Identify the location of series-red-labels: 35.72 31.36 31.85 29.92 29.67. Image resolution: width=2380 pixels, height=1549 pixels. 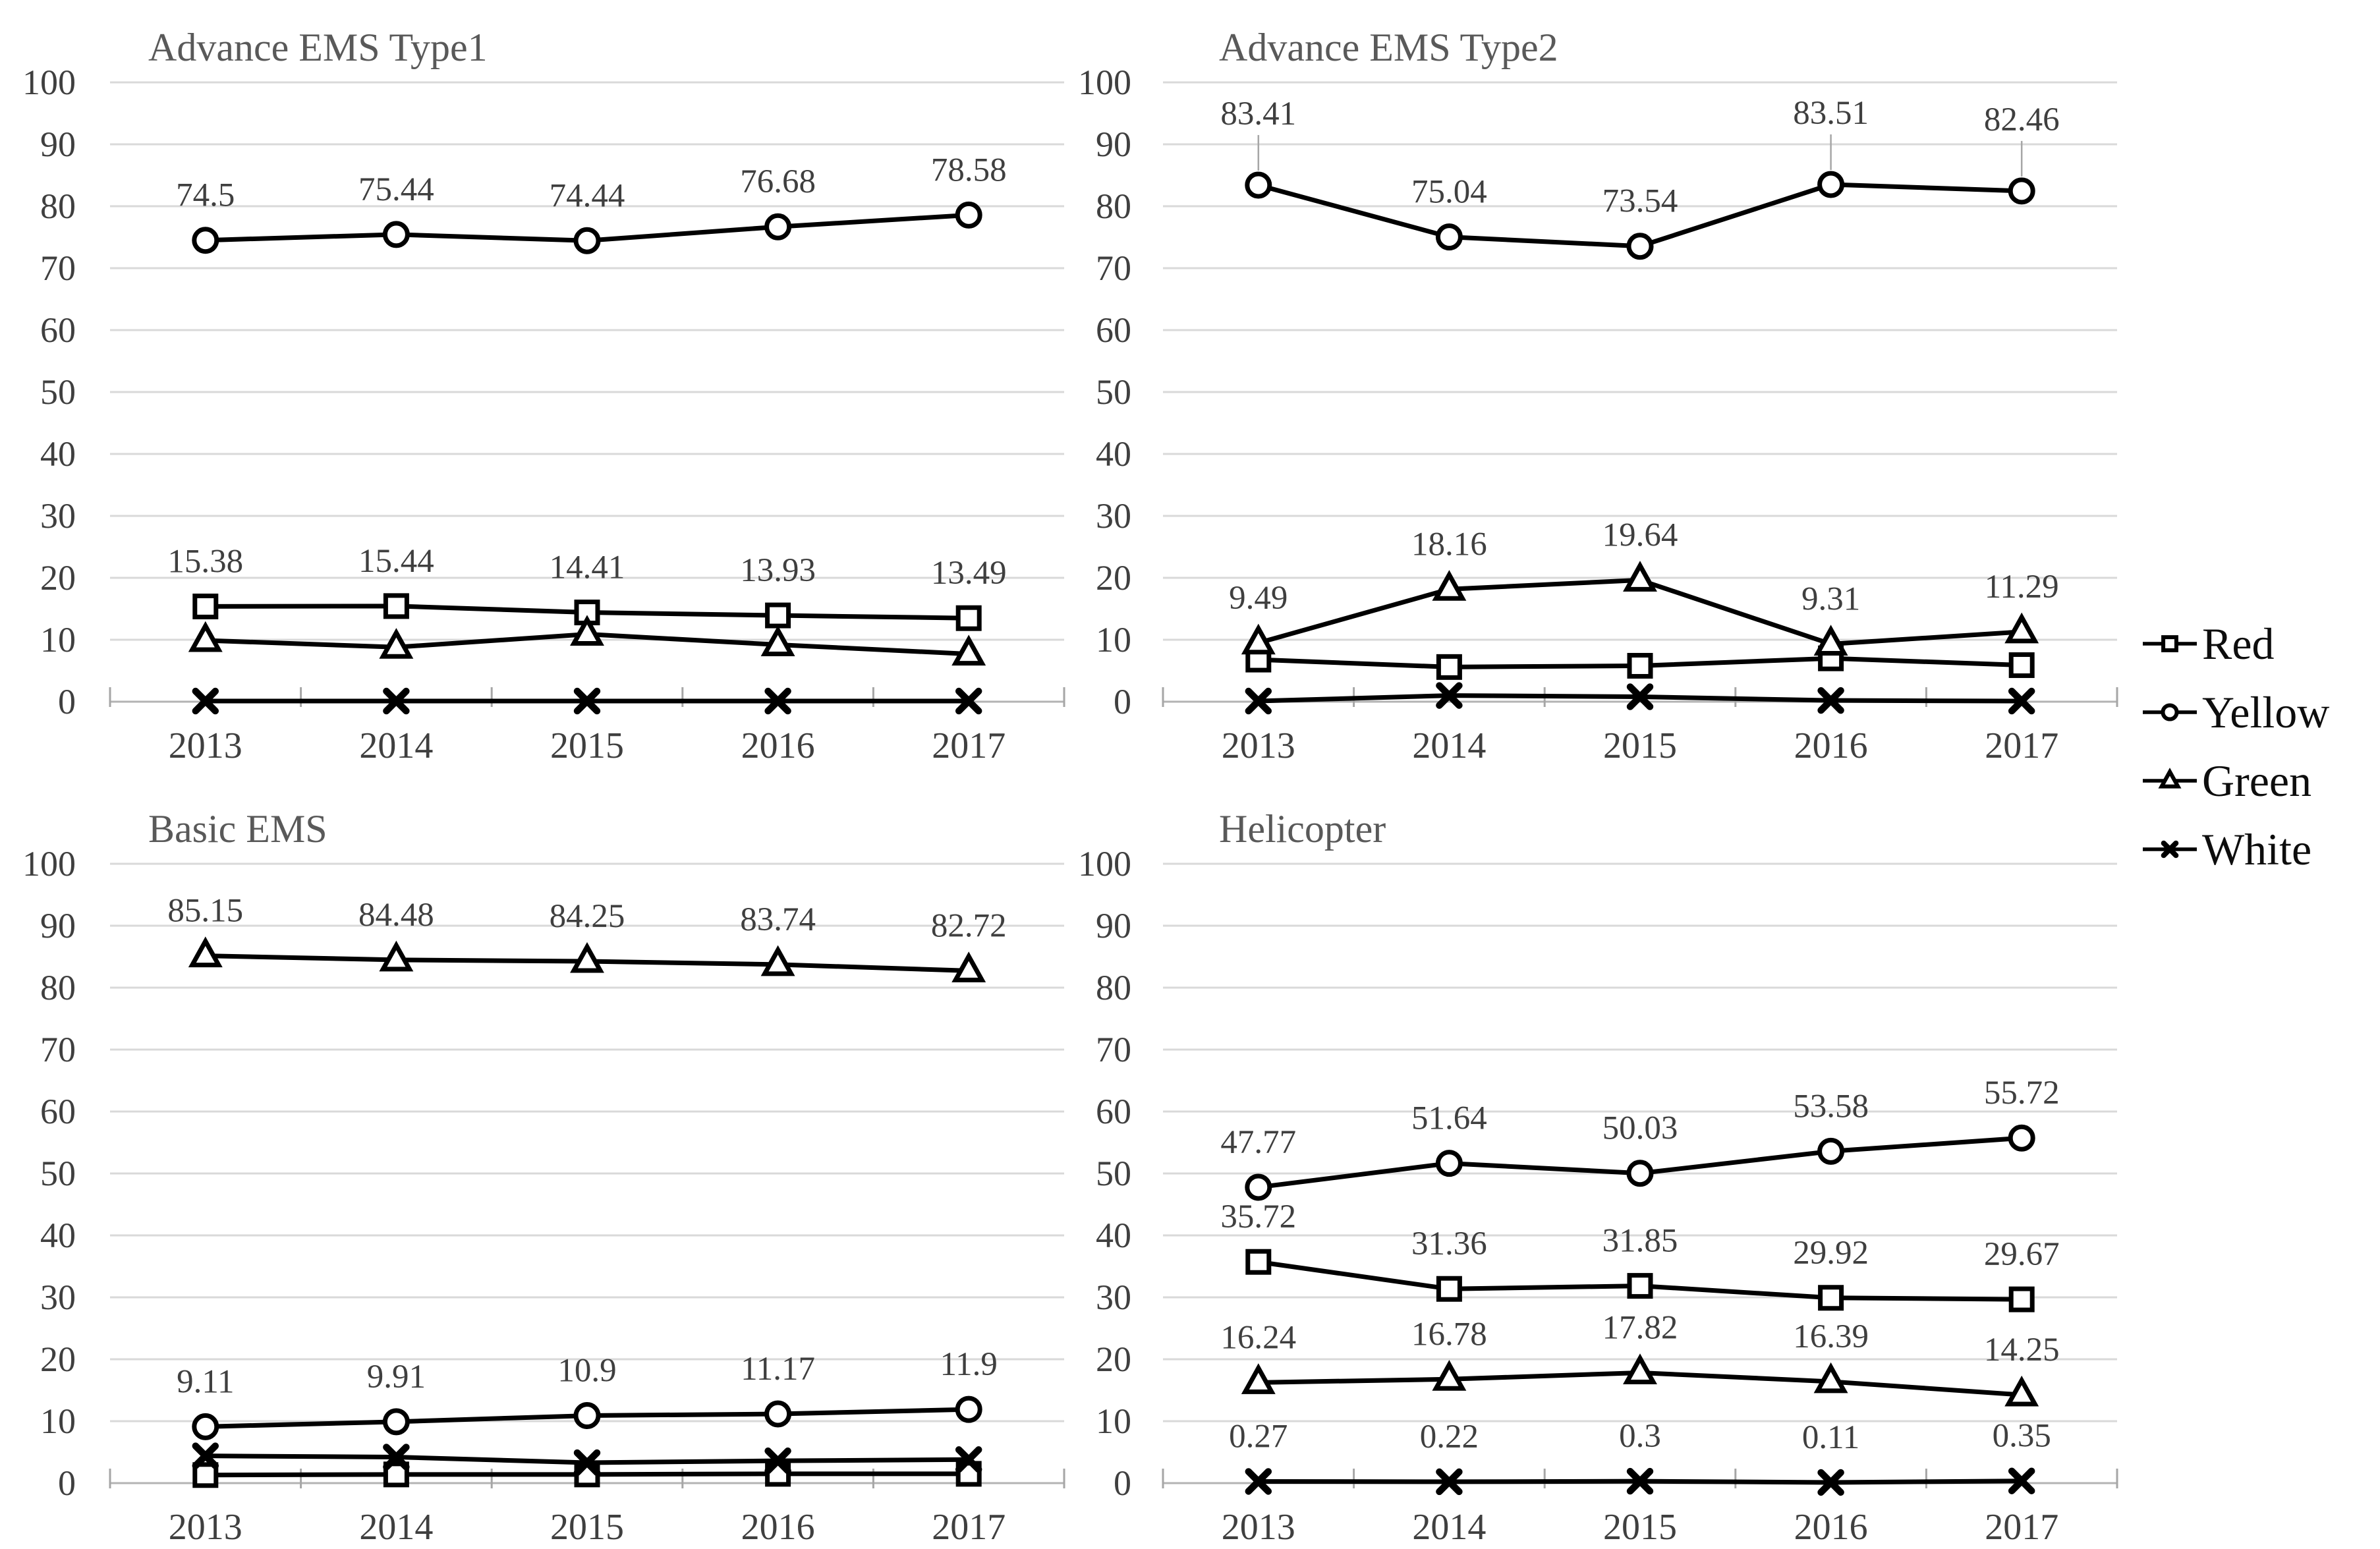
(1639, 1235).